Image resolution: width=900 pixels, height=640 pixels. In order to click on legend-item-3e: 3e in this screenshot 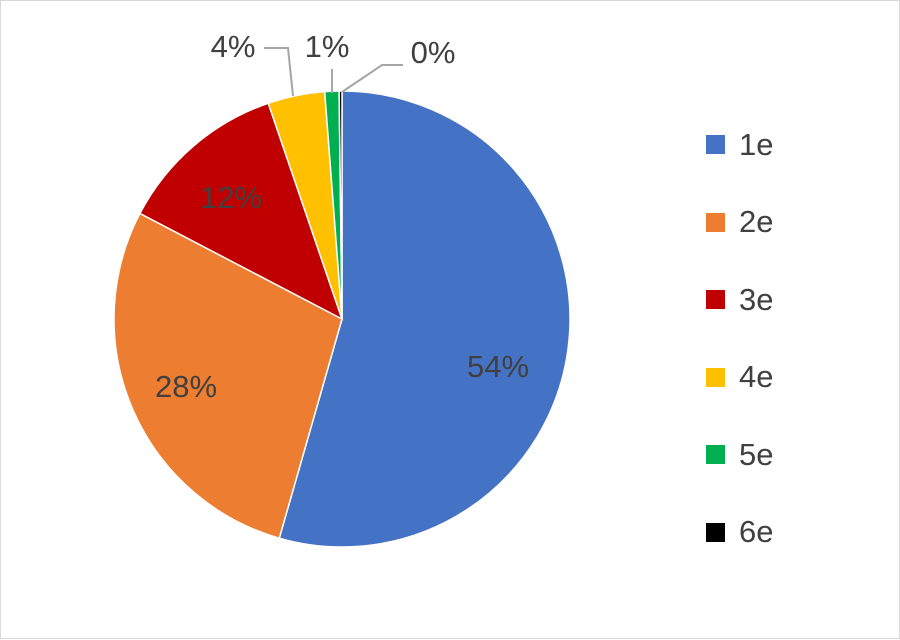, I will do `click(739, 300)`.